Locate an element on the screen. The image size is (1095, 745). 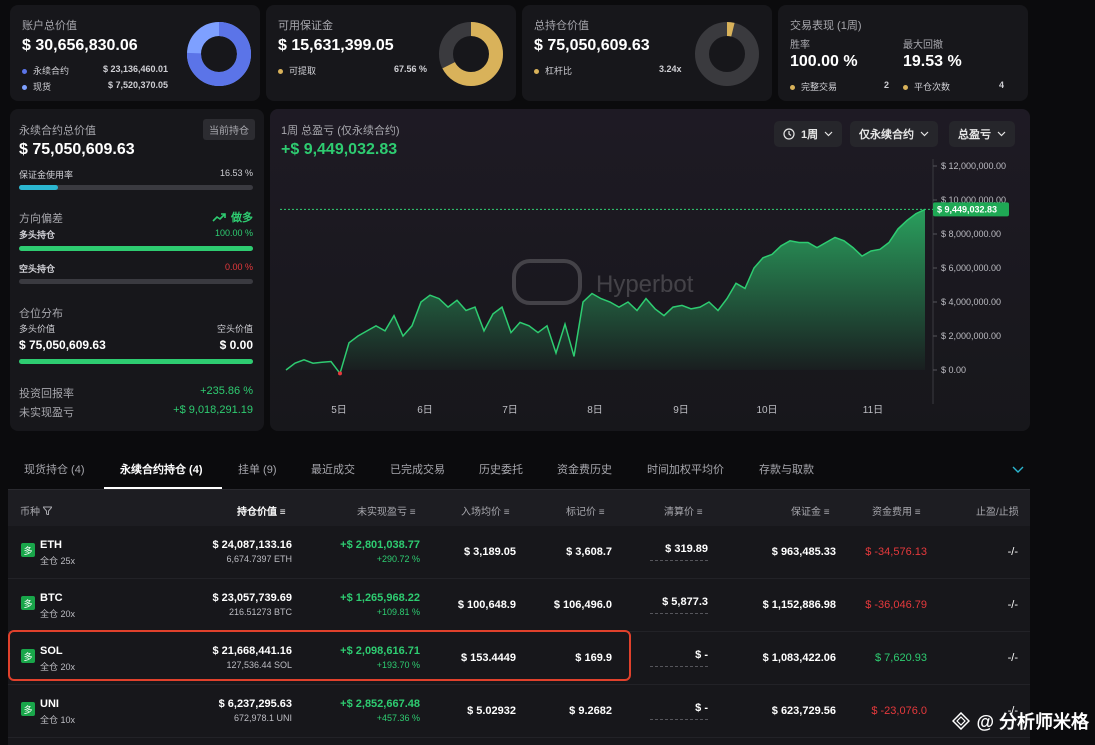
short-value: 0.00 % is located at coordinates (238, 267).